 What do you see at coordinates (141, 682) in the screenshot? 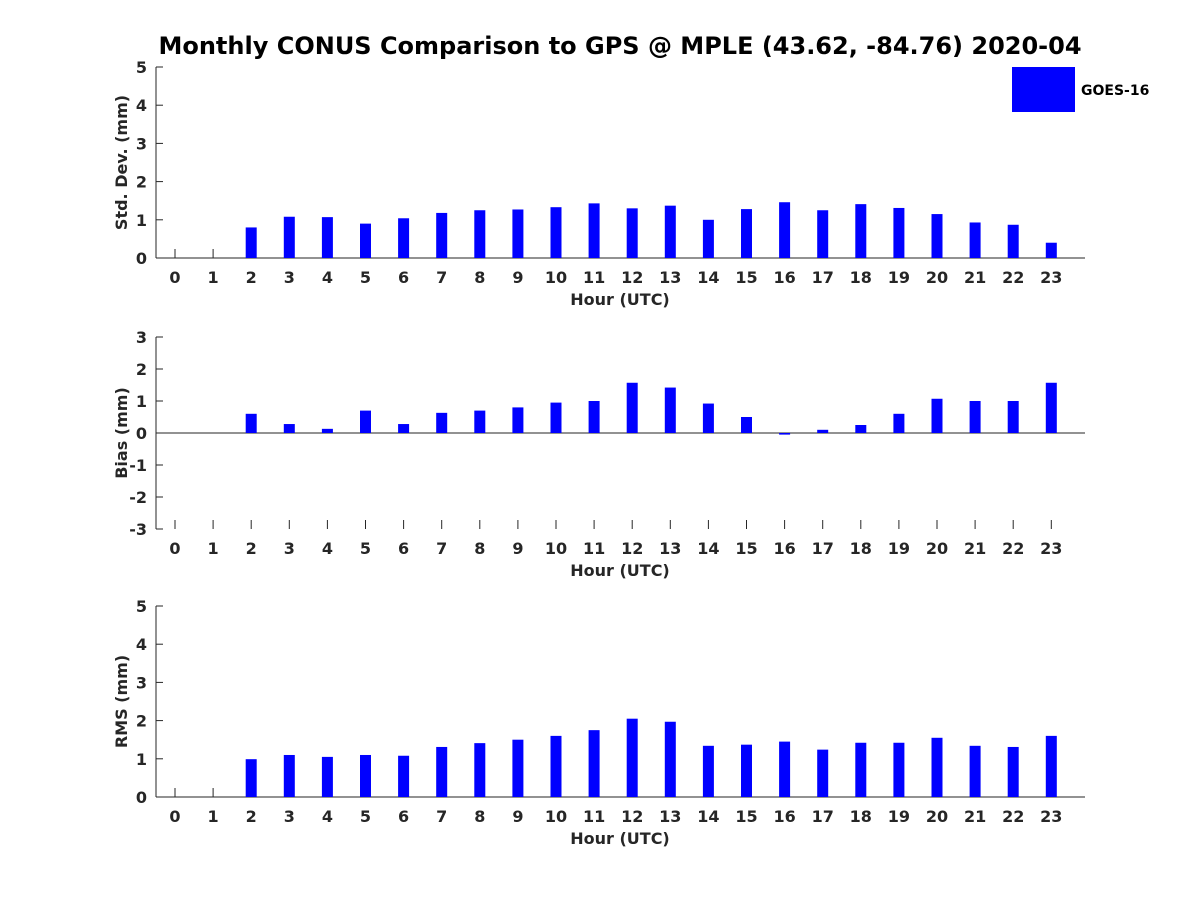
I see `y-tick-label: 3` at bounding box center [141, 682].